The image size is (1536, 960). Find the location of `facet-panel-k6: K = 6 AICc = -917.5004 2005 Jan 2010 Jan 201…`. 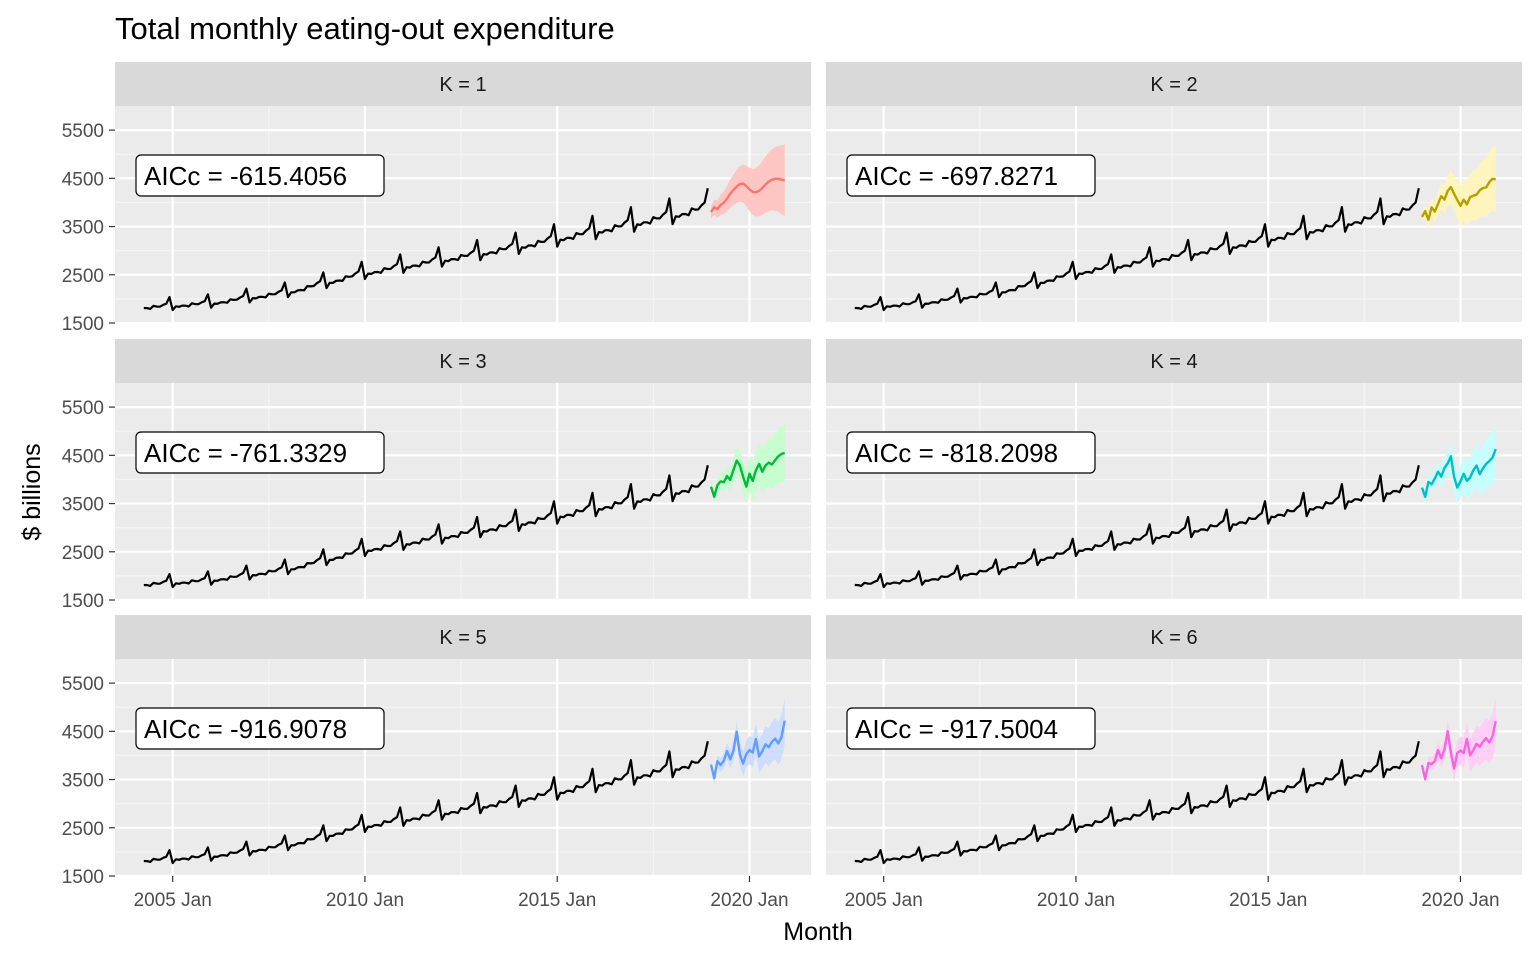

facet-panel-k6: K = 6 AICc = -917.5004 2005 Jan 2010 Jan 201… is located at coordinates (1174, 763).